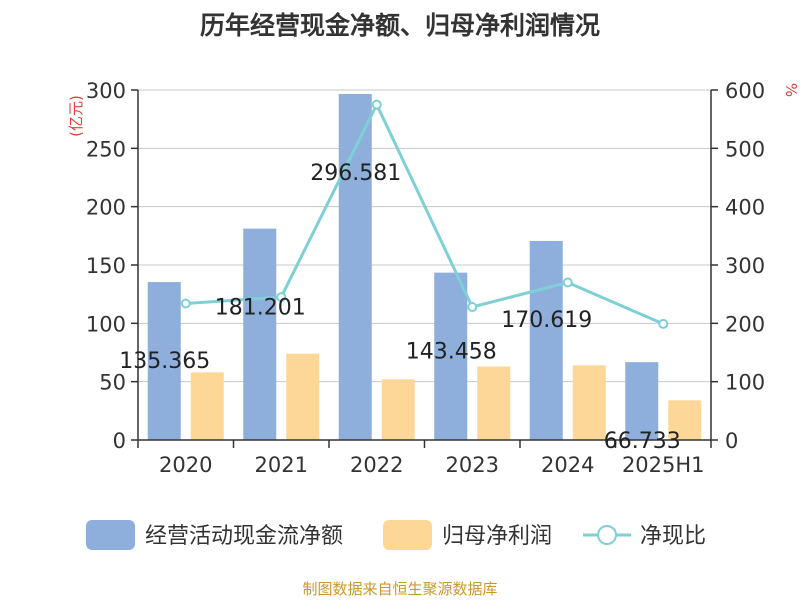 Image resolution: width=800 pixels, height=604 pixels. What do you see at coordinates (407, 535) in the screenshot?
I see `legend-swatch-netprofit` at bounding box center [407, 535].